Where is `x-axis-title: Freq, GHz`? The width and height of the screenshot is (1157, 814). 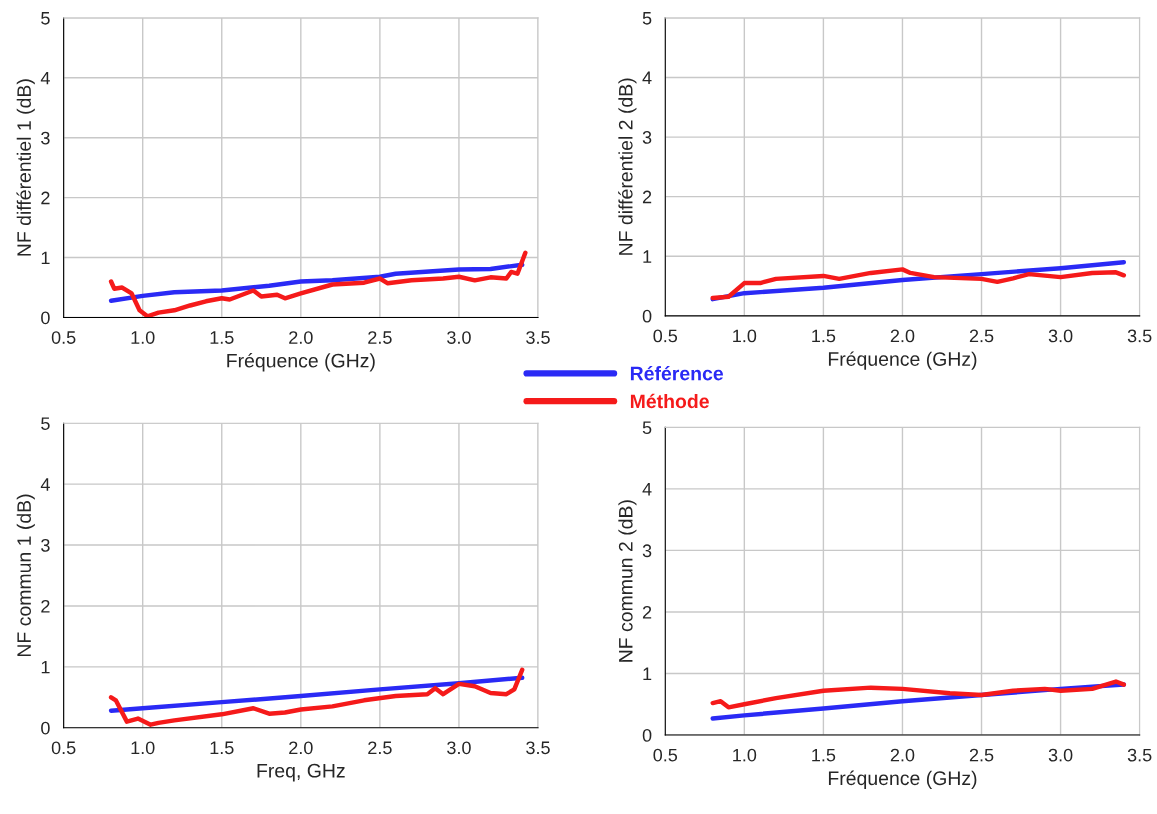
x-axis-title: Freq, GHz is located at coordinates (301, 772).